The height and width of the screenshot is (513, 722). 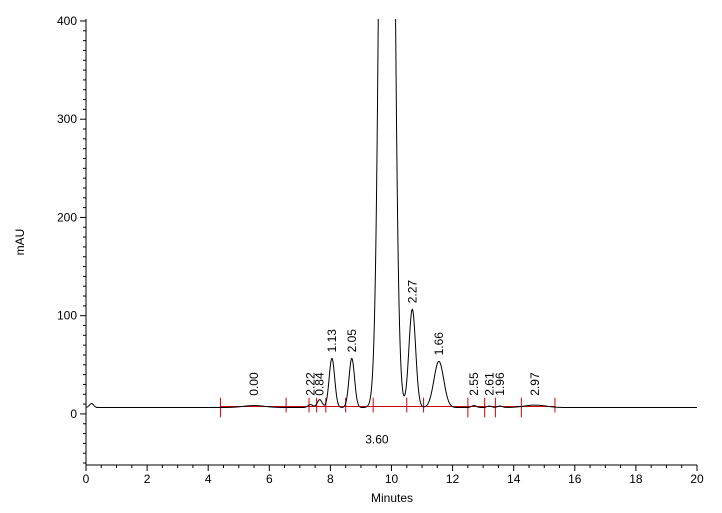 What do you see at coordinates (330, 479) in the screenshot?
I see `x-tick-label: 8` at bounding box center [330, 479].